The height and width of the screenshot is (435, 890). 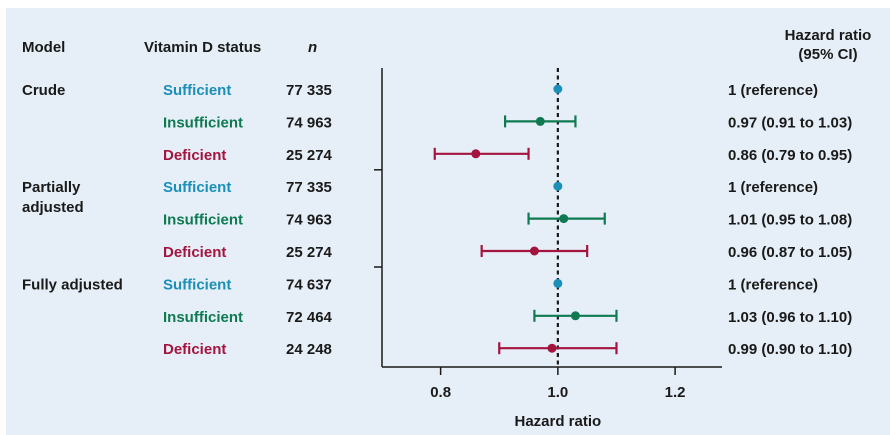 What do you see at coordinates (72, 284) in the screenshot?
I see `model-label: Fully adjusted` at bounding box center [72, 284].